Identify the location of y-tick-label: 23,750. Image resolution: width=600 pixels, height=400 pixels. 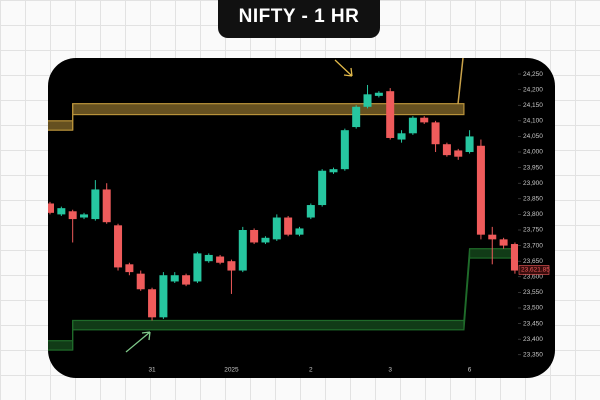
(533, 230).